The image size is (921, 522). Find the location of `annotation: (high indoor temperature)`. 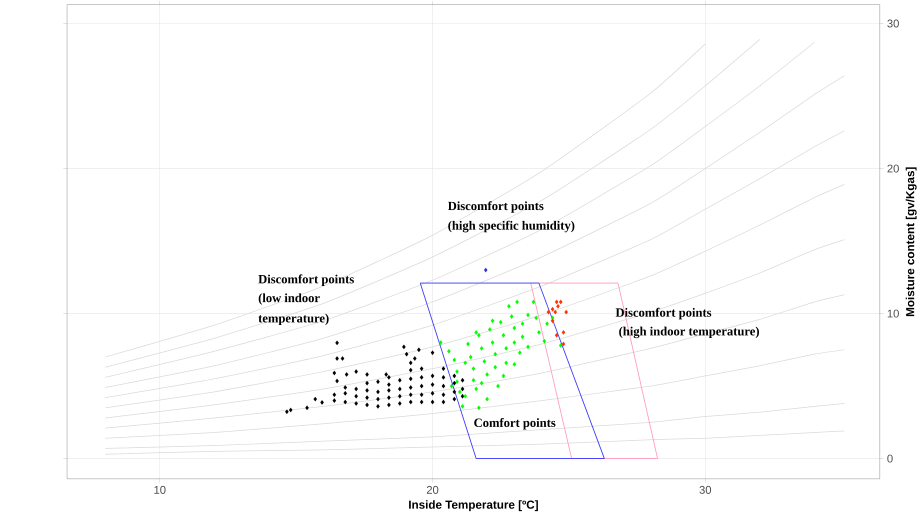

annotation: (high indoor temperature) is located at coordinates (689, 332).